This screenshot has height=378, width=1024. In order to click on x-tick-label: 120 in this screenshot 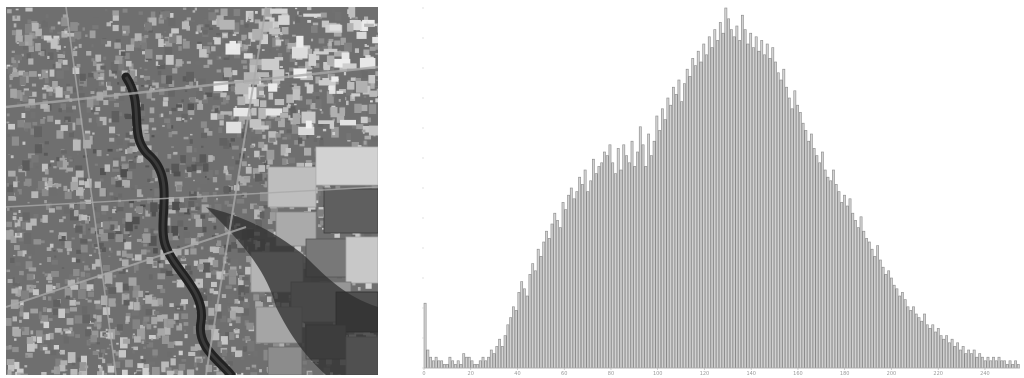, I will do `click(705, 374)`.